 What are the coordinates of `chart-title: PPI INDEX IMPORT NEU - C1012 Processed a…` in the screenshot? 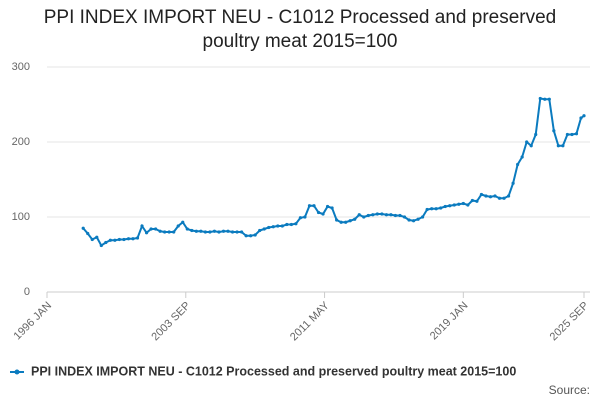 It's located at (300, 29).